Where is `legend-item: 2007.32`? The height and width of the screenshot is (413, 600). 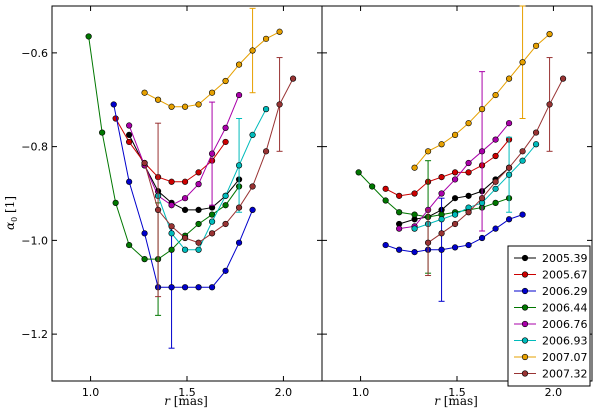 legend-item: 2007.32 is located at coordinates (551, 374).